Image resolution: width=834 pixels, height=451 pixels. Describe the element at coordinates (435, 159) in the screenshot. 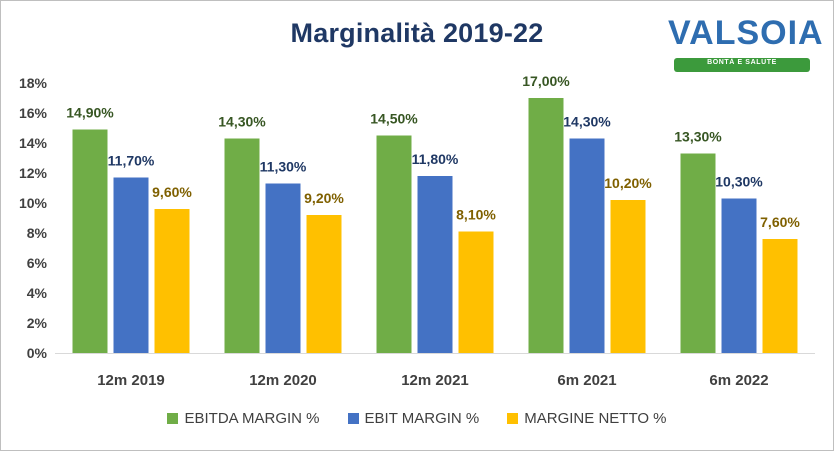

I see `data-label: 11,80%` at that location.